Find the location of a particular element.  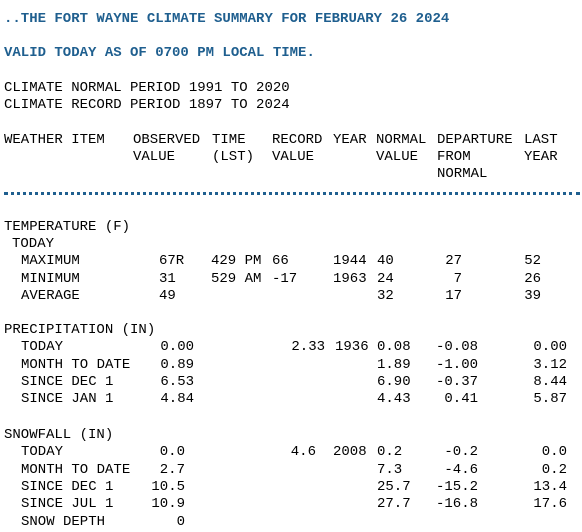

weather-item: MINIMUM is located at coordinates (50, 278).